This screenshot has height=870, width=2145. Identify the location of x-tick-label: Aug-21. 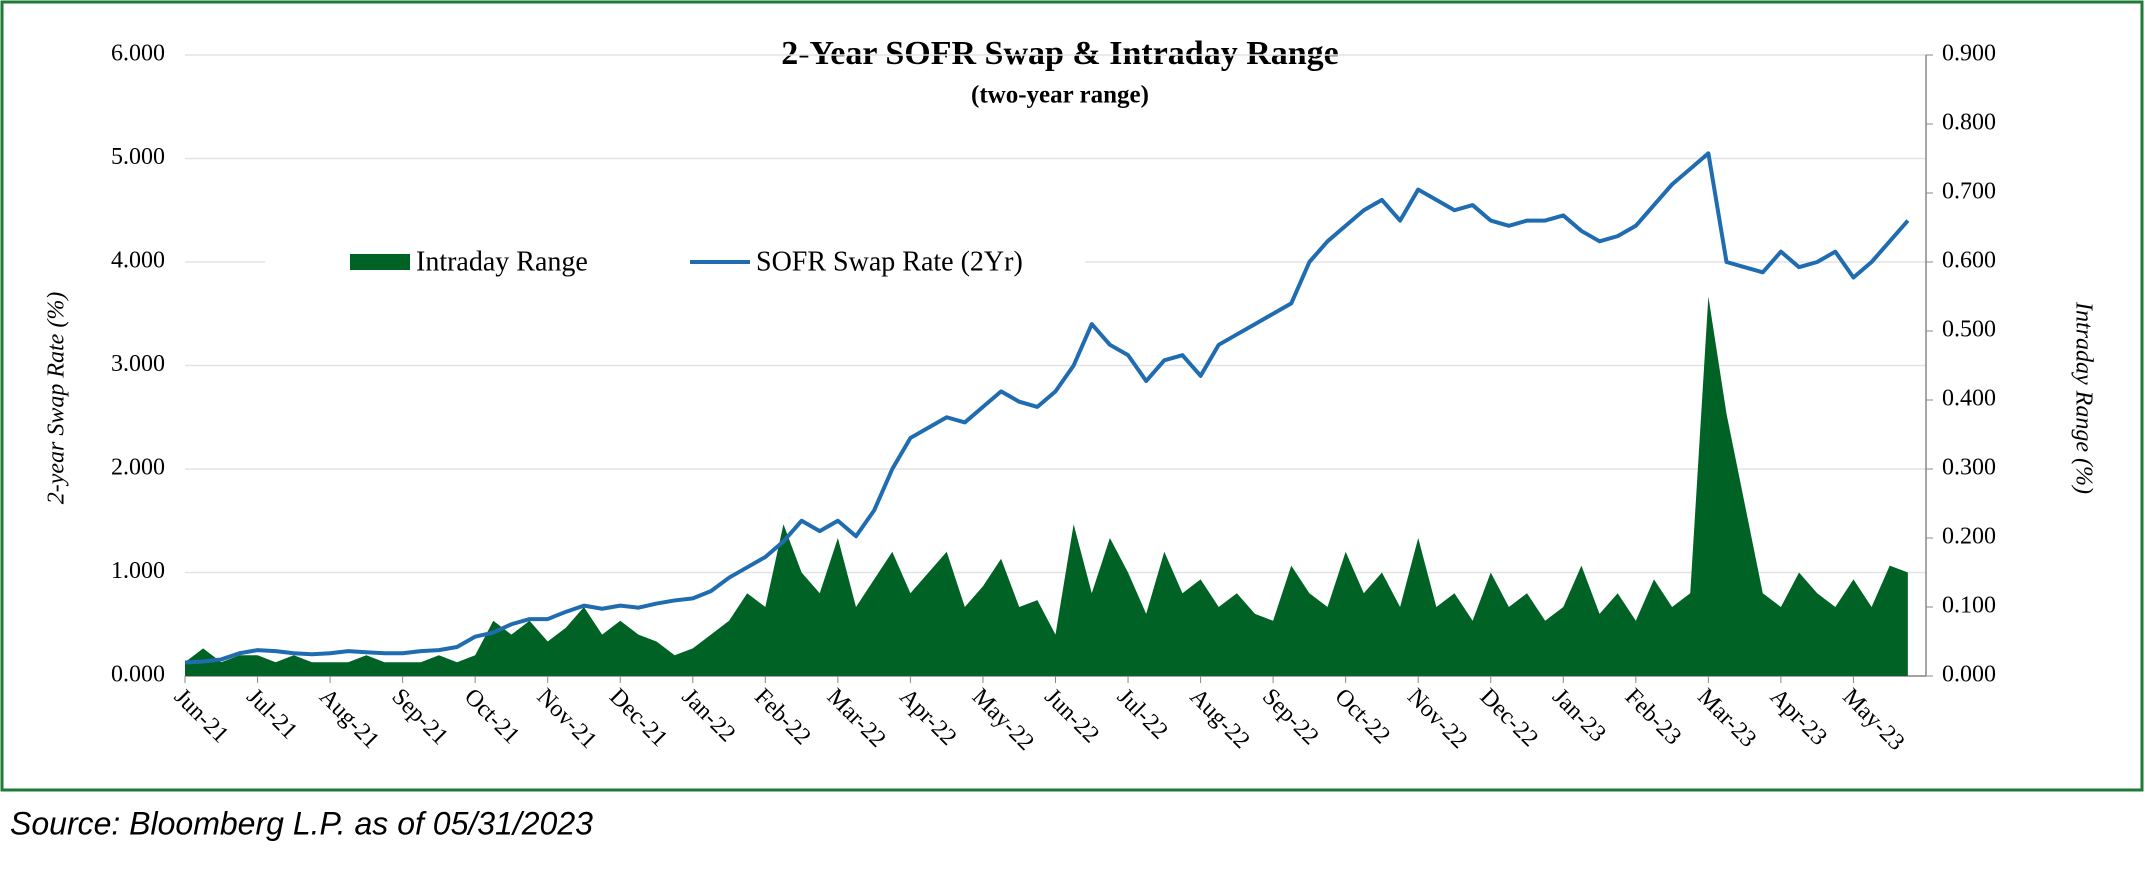
(349, 719).